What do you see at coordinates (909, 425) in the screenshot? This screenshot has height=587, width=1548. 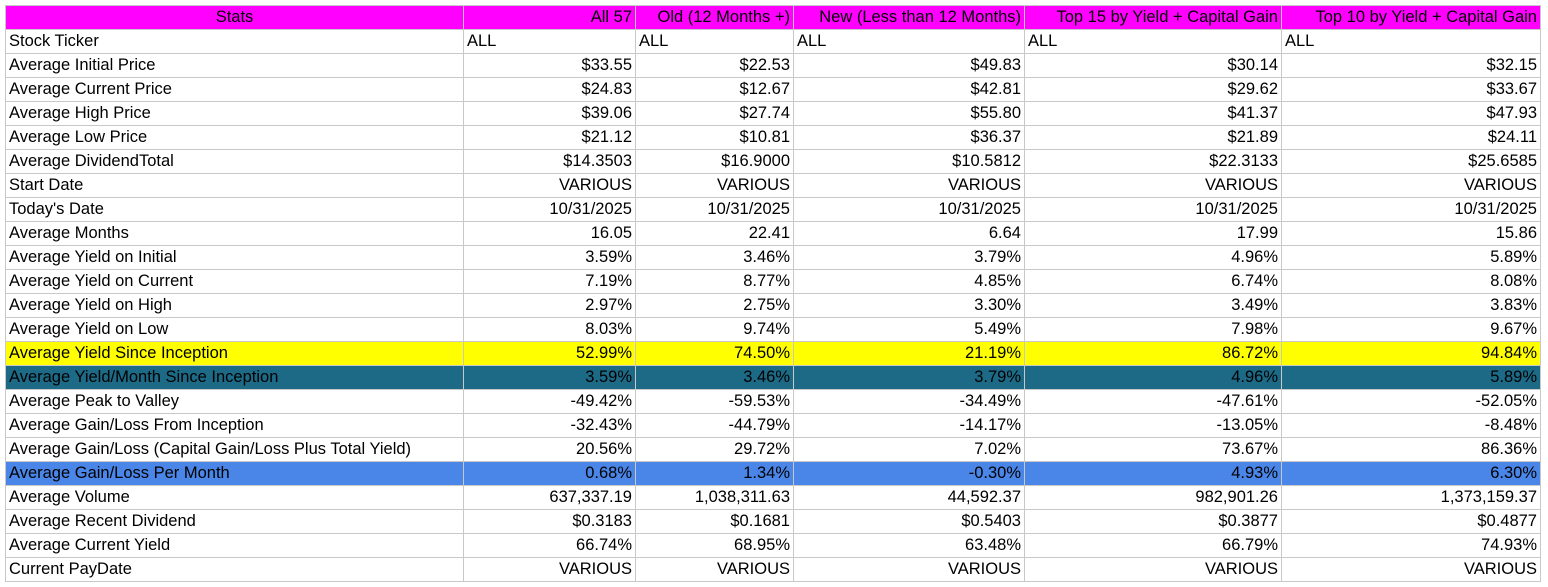 I see `value-cell: -14.17%` at bounding box center [909, 425].